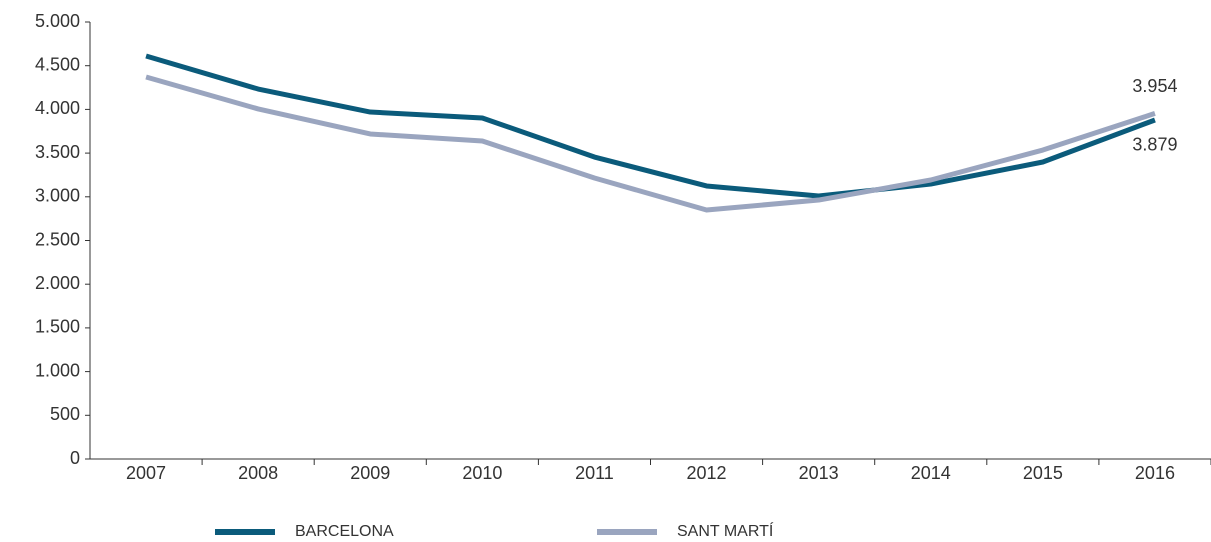 The image size is (1211, 542). What do you see at coordinates (1154, 86) in the screenshot?
I see `data-label: 3.954` at bounding box center [1154, 86].